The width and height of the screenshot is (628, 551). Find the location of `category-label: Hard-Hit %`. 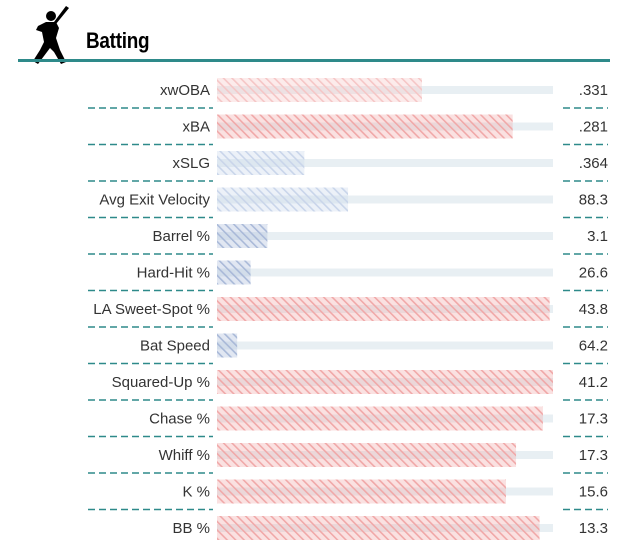

category-label: Hard-Hit % is located at coordinates (173, 273).